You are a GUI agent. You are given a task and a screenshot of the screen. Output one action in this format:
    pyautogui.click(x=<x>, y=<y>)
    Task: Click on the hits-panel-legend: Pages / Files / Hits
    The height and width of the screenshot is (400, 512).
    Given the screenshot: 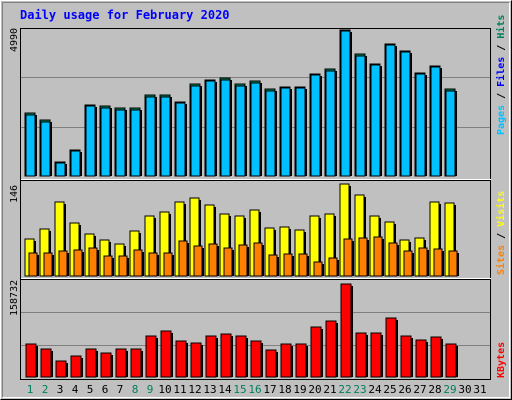 What is the action you would take?
    pyautogui.click(x=501, y=75)
    